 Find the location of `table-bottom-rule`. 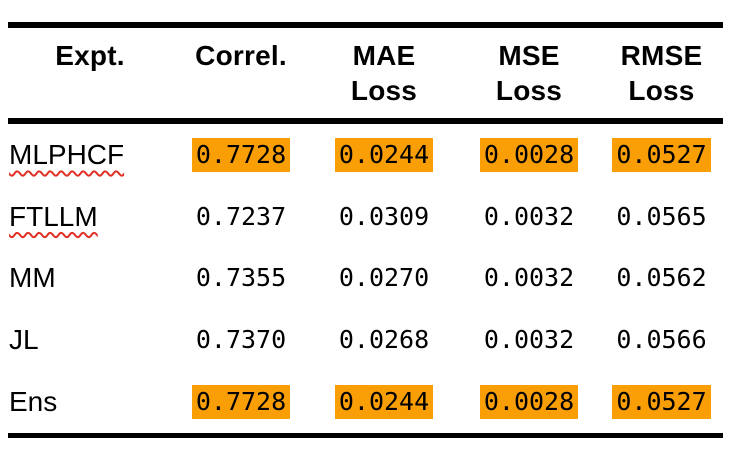

table-bottom-rule is located at coordinates (365, 435).